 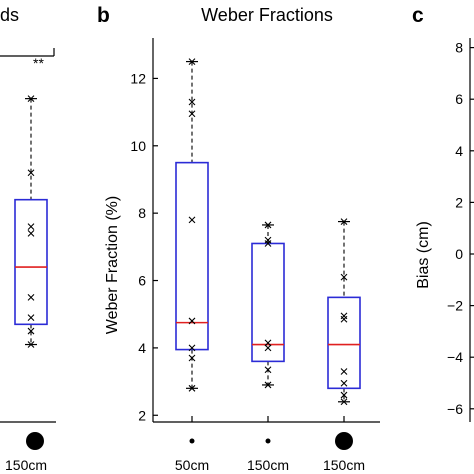 I want to click on significance-marker: **, so click(x=38, y=63).